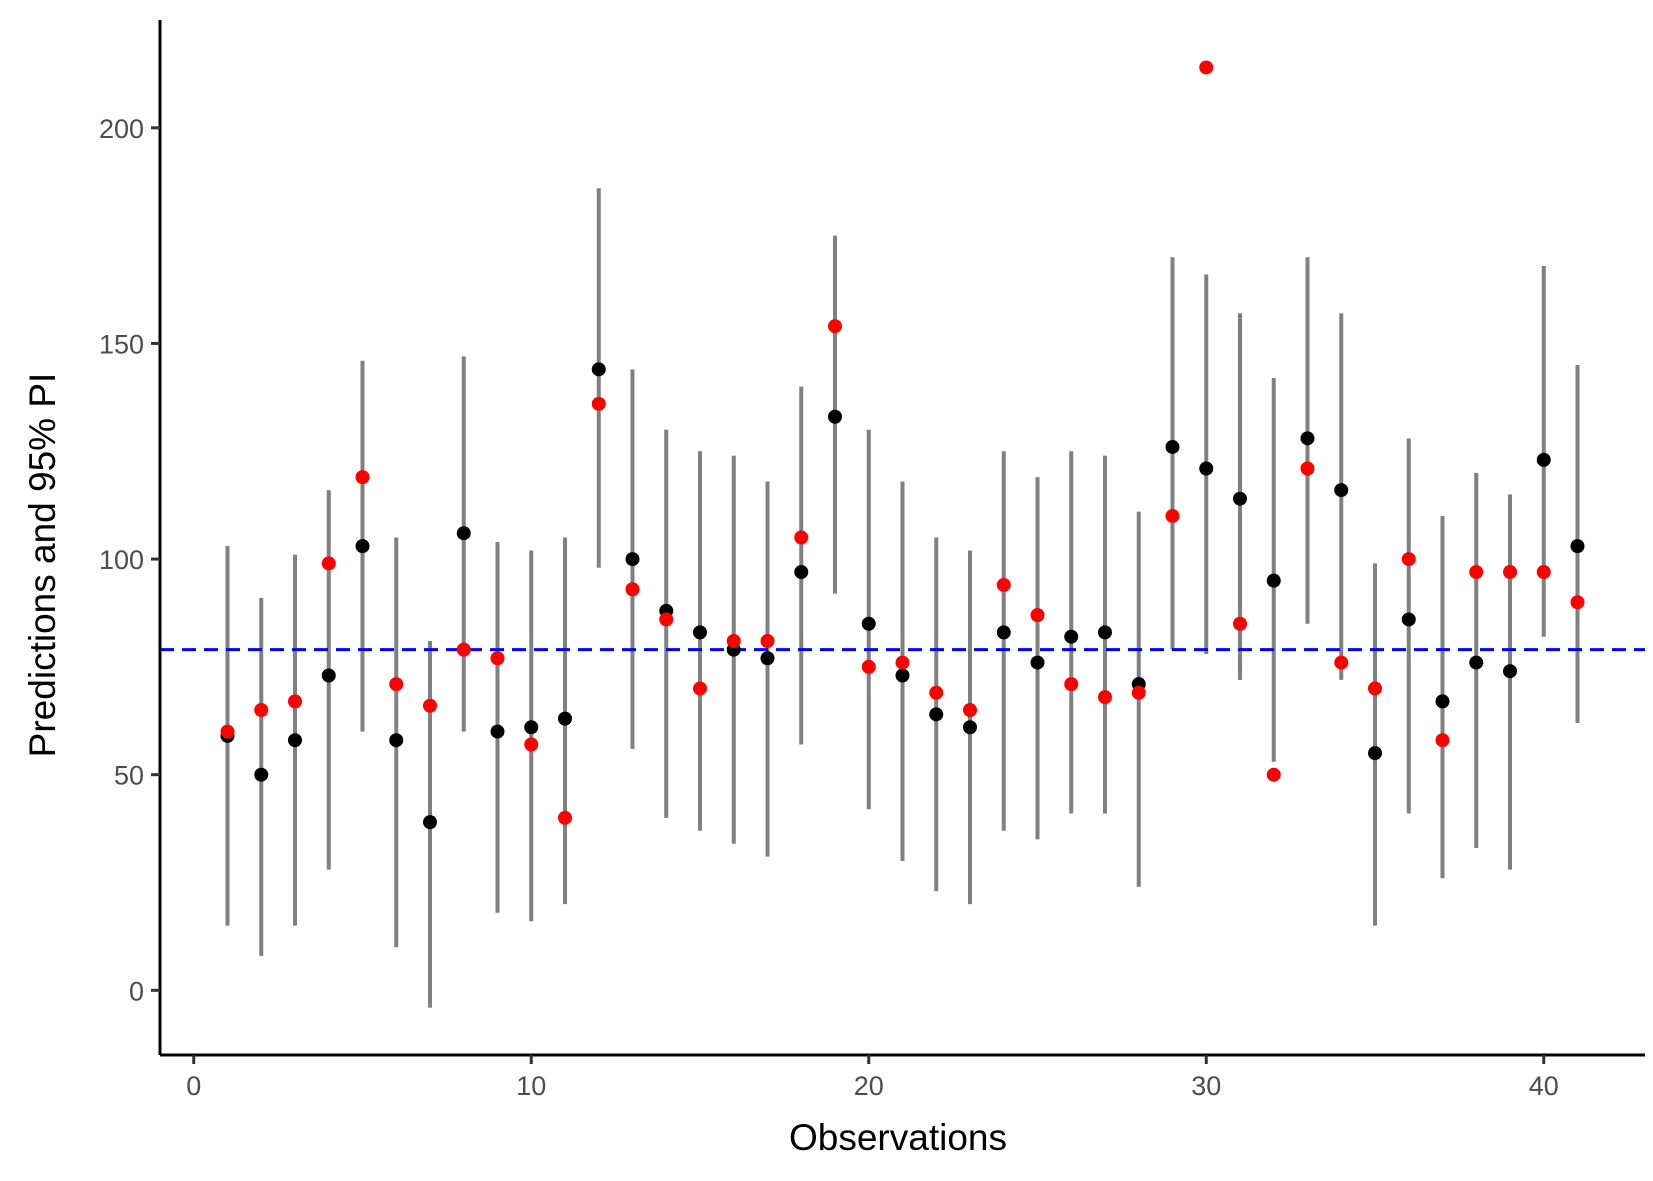  What do you see at coordinates (531, 1086) in the screenshot?
I see `x-tick-label: 10` at bounding box center [531, 1086].